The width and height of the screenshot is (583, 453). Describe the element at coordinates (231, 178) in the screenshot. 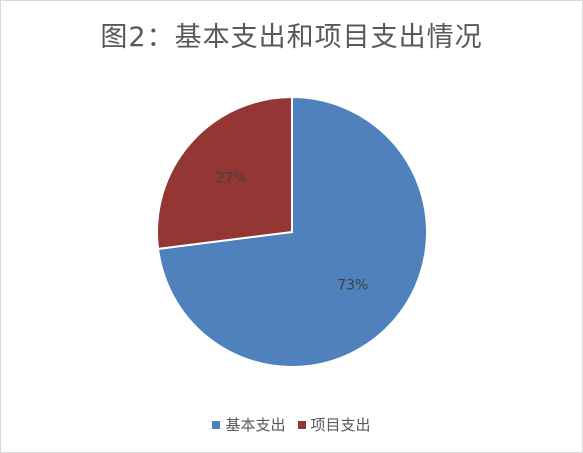

I see `pie-data-label-2: 27%` at that location.